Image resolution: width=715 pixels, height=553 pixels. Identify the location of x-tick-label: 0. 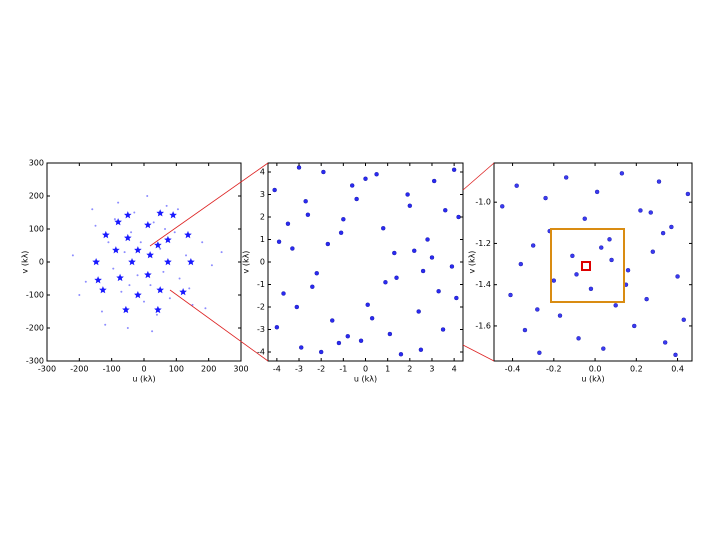
(143, 369).